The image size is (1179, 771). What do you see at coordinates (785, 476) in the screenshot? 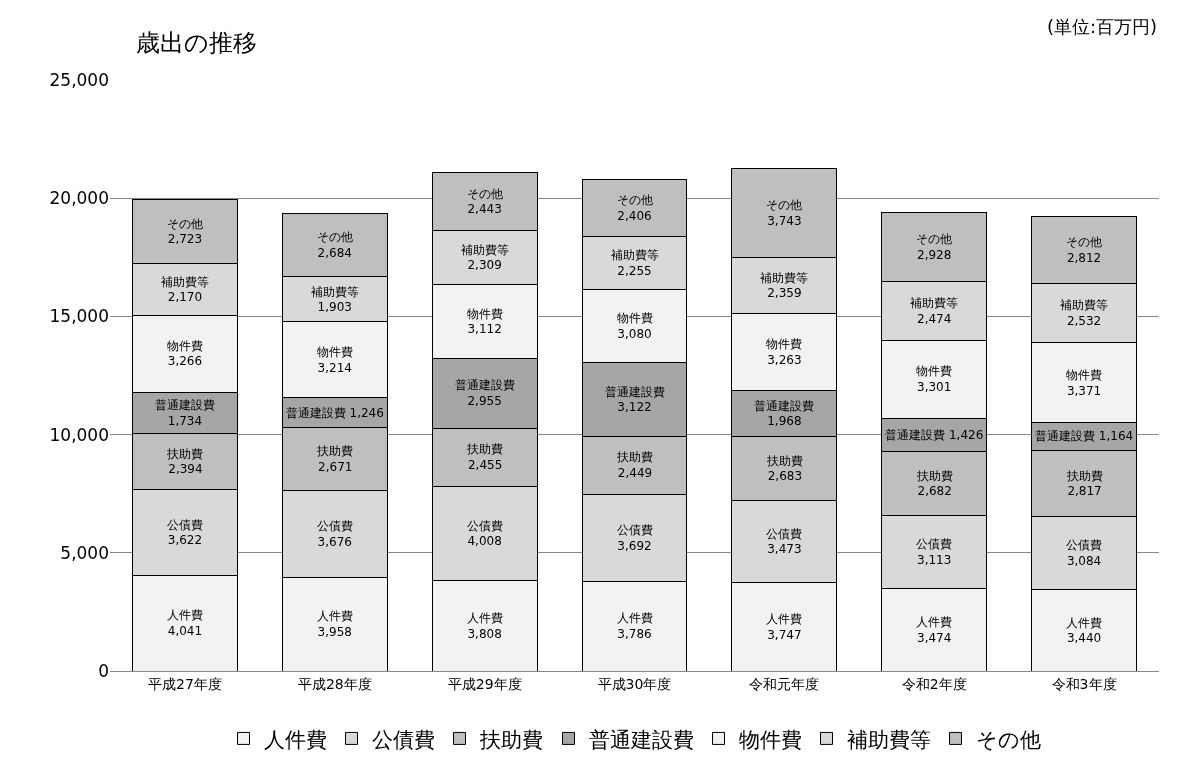
I see `data-label: 2,683` at bounding box center [785, 476].